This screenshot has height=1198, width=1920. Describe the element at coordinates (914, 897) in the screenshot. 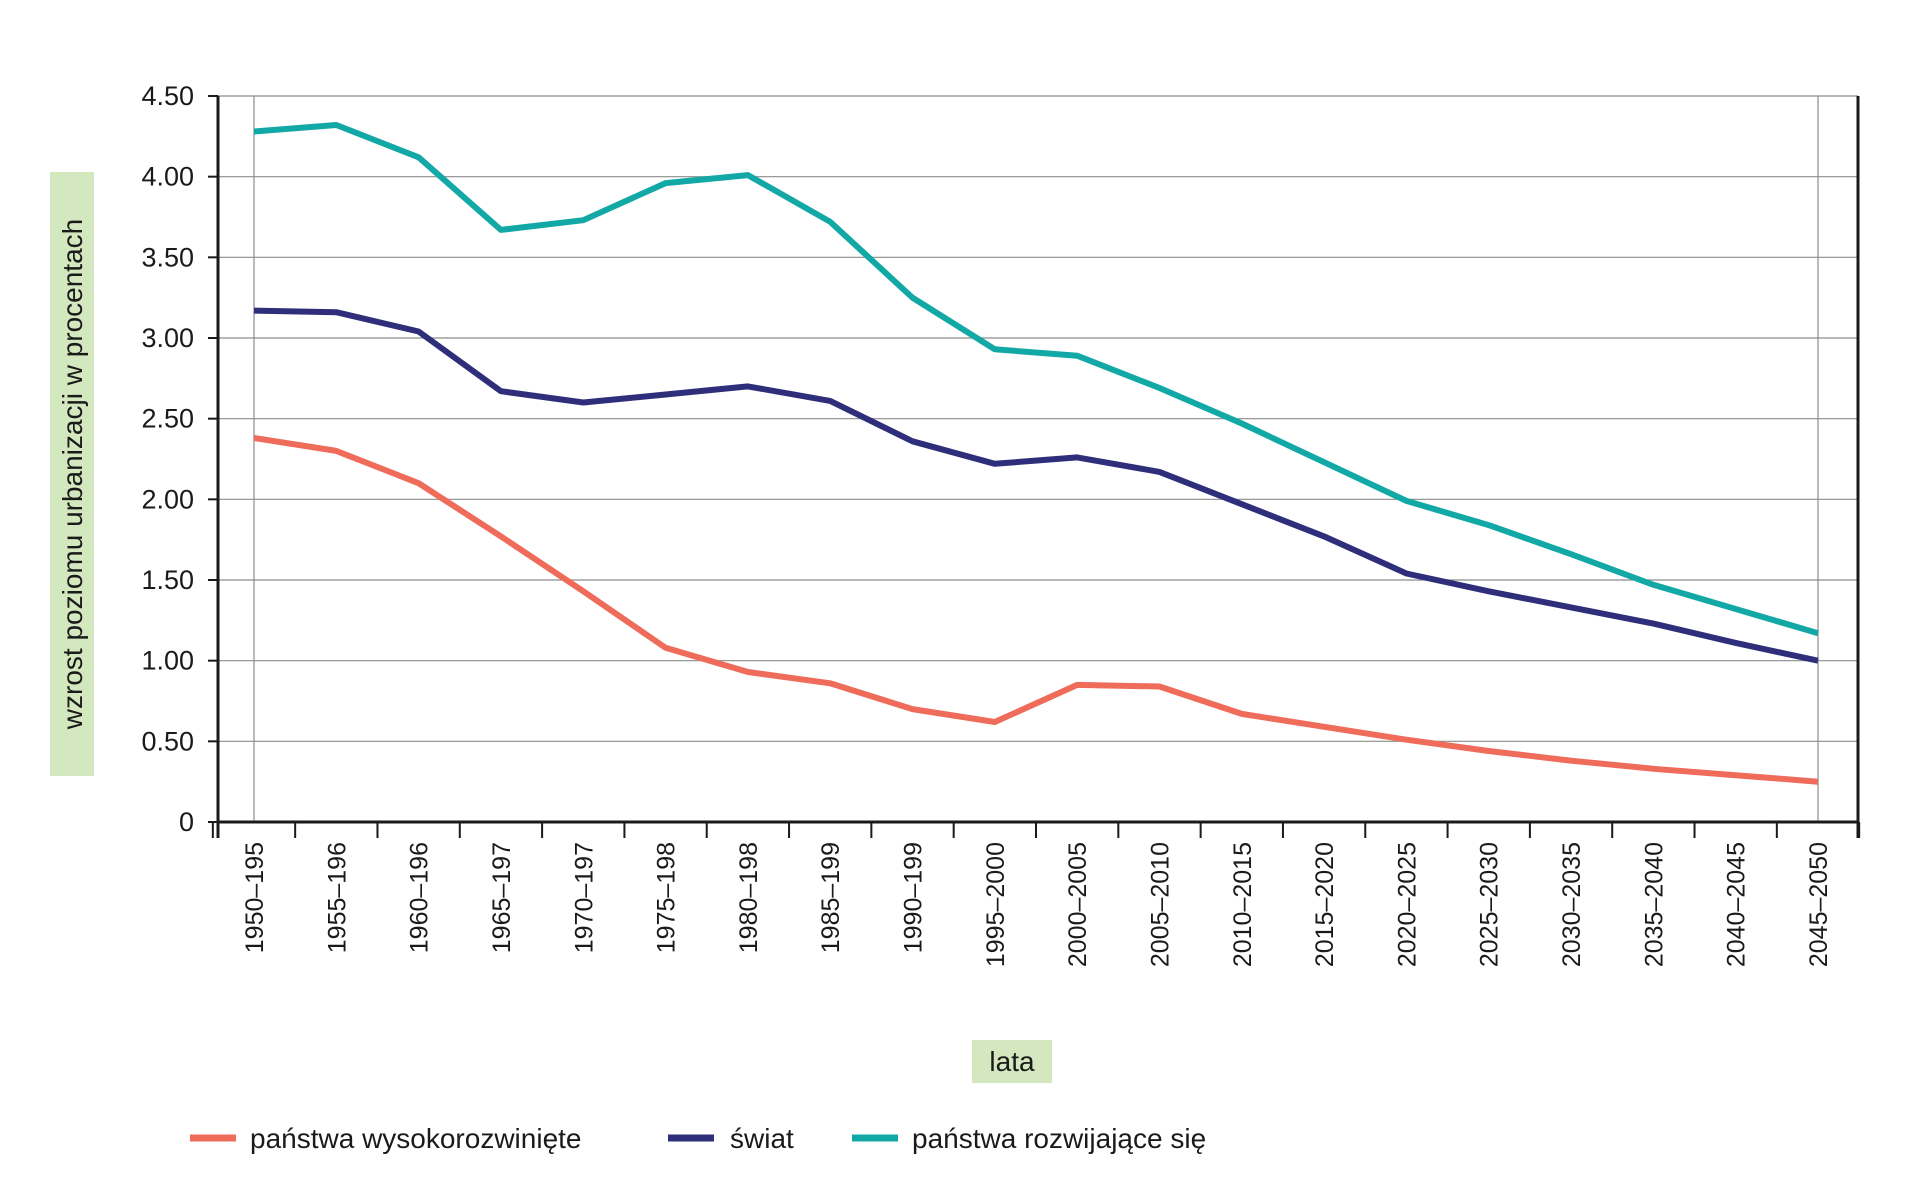

I see `x-tick-label: 1990–199` at that location.